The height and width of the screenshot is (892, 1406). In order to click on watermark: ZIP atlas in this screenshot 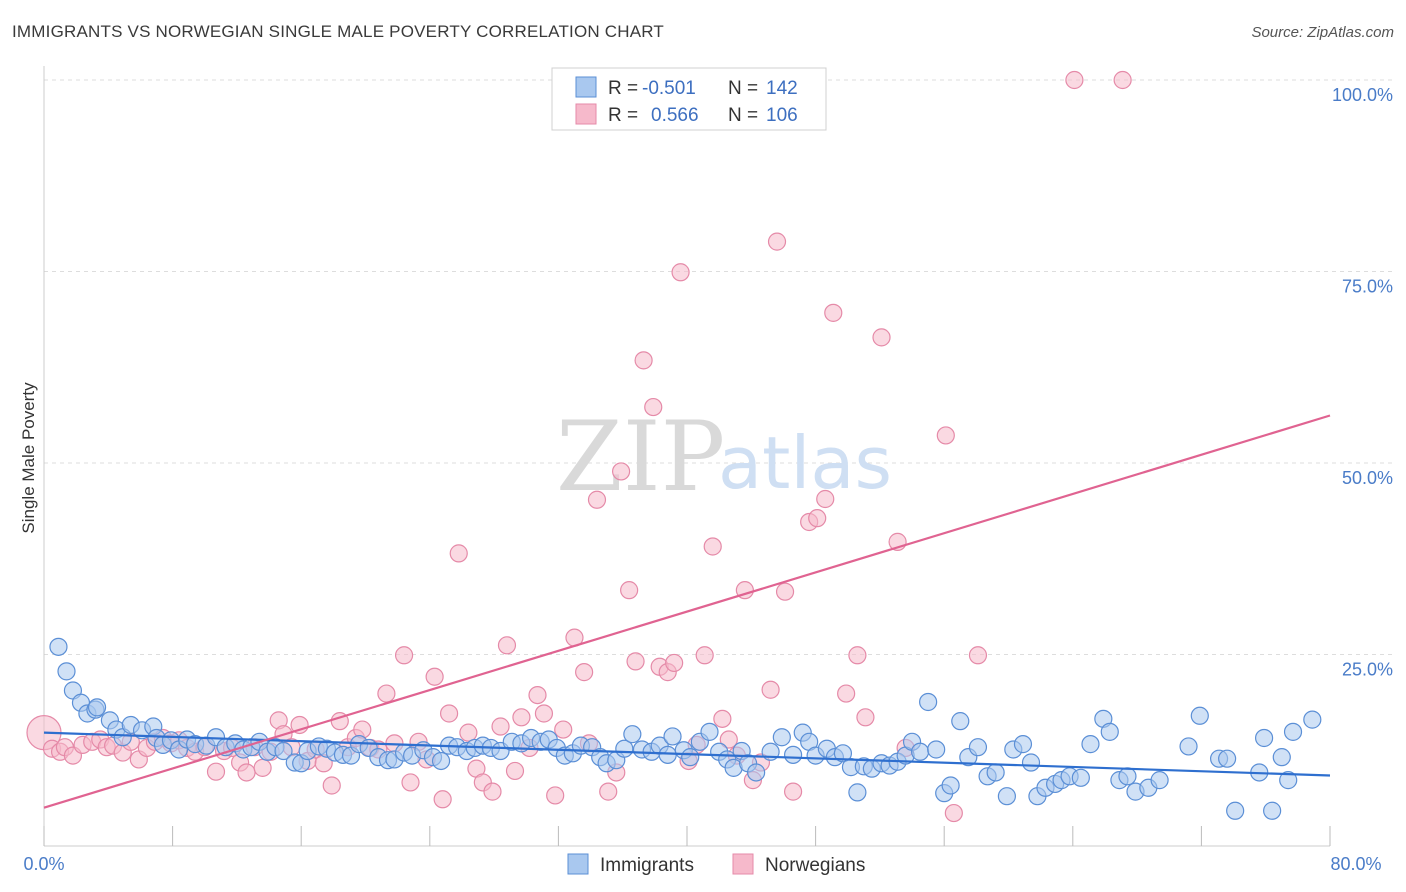, I will do `click(724, 457)`.